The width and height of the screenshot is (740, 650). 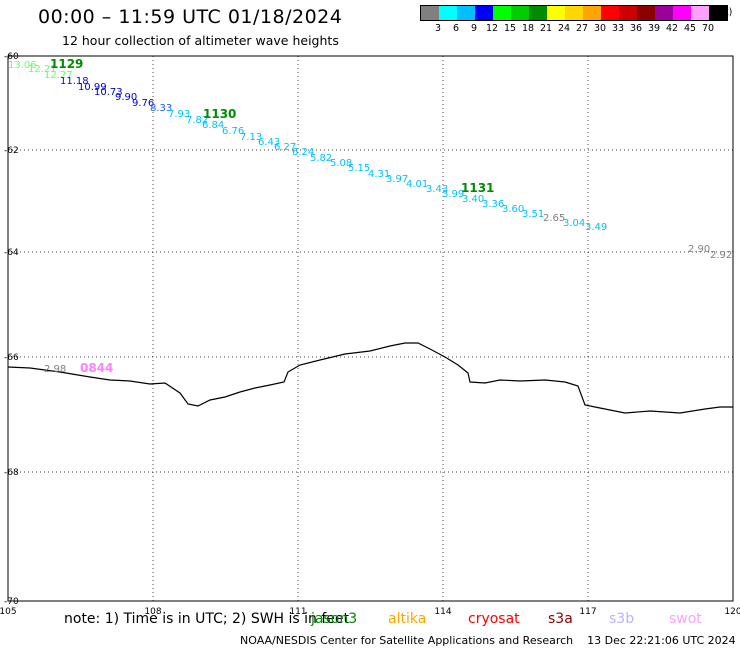 I want to click on wave-height-label: 10.73, so click(x=108, y=92).